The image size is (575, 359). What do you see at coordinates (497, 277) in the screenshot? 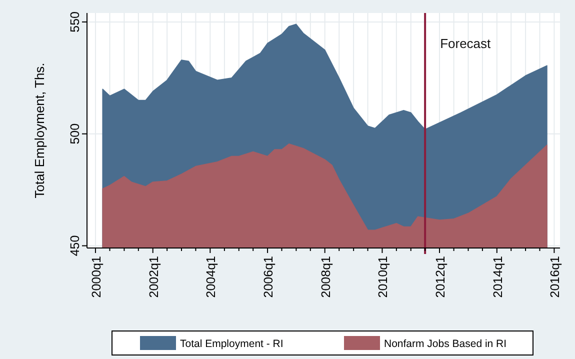
I see `x-tick-label: 2014q1` at bounding box center [497, 277].